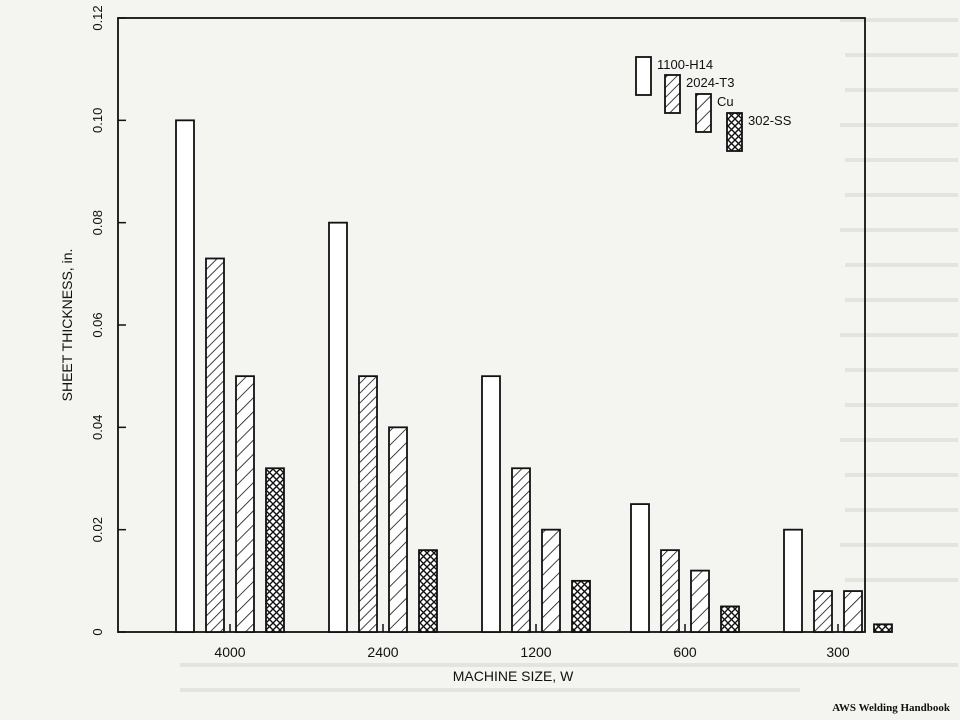  I want to click on y-axis-title: SHEET THICKNESS, in., so click(67, 325).